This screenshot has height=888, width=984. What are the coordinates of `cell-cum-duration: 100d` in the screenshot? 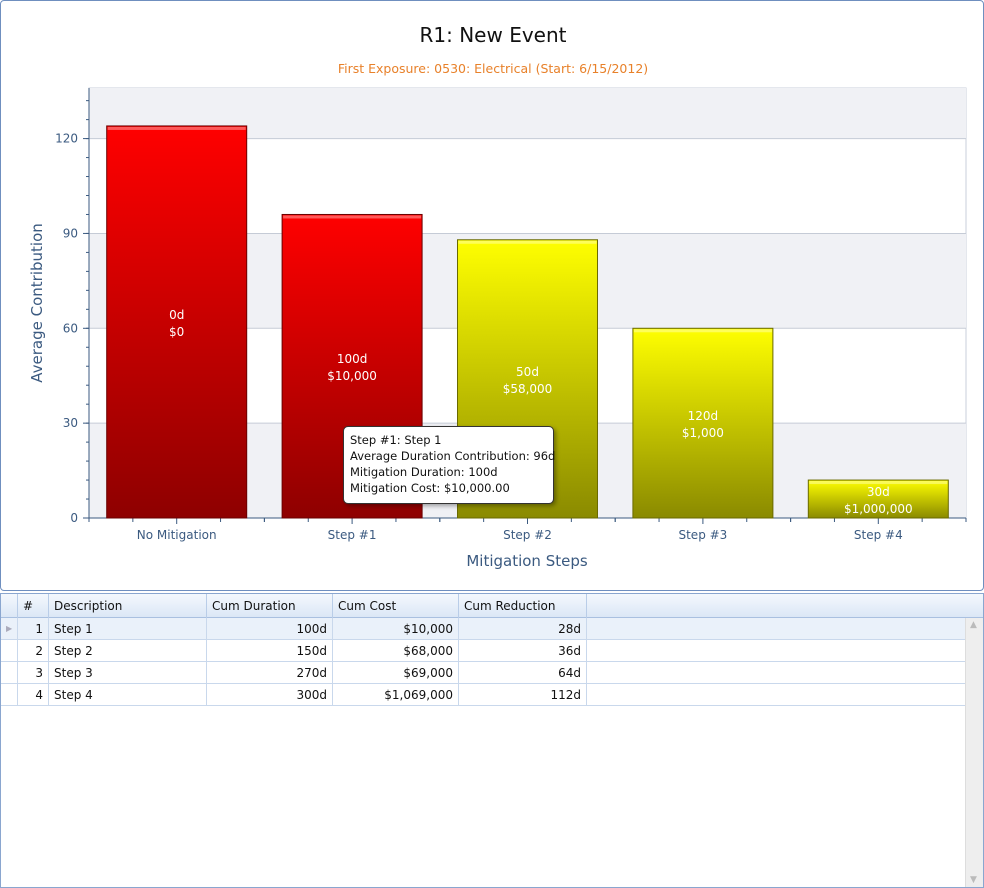 It's located at (270, 629).